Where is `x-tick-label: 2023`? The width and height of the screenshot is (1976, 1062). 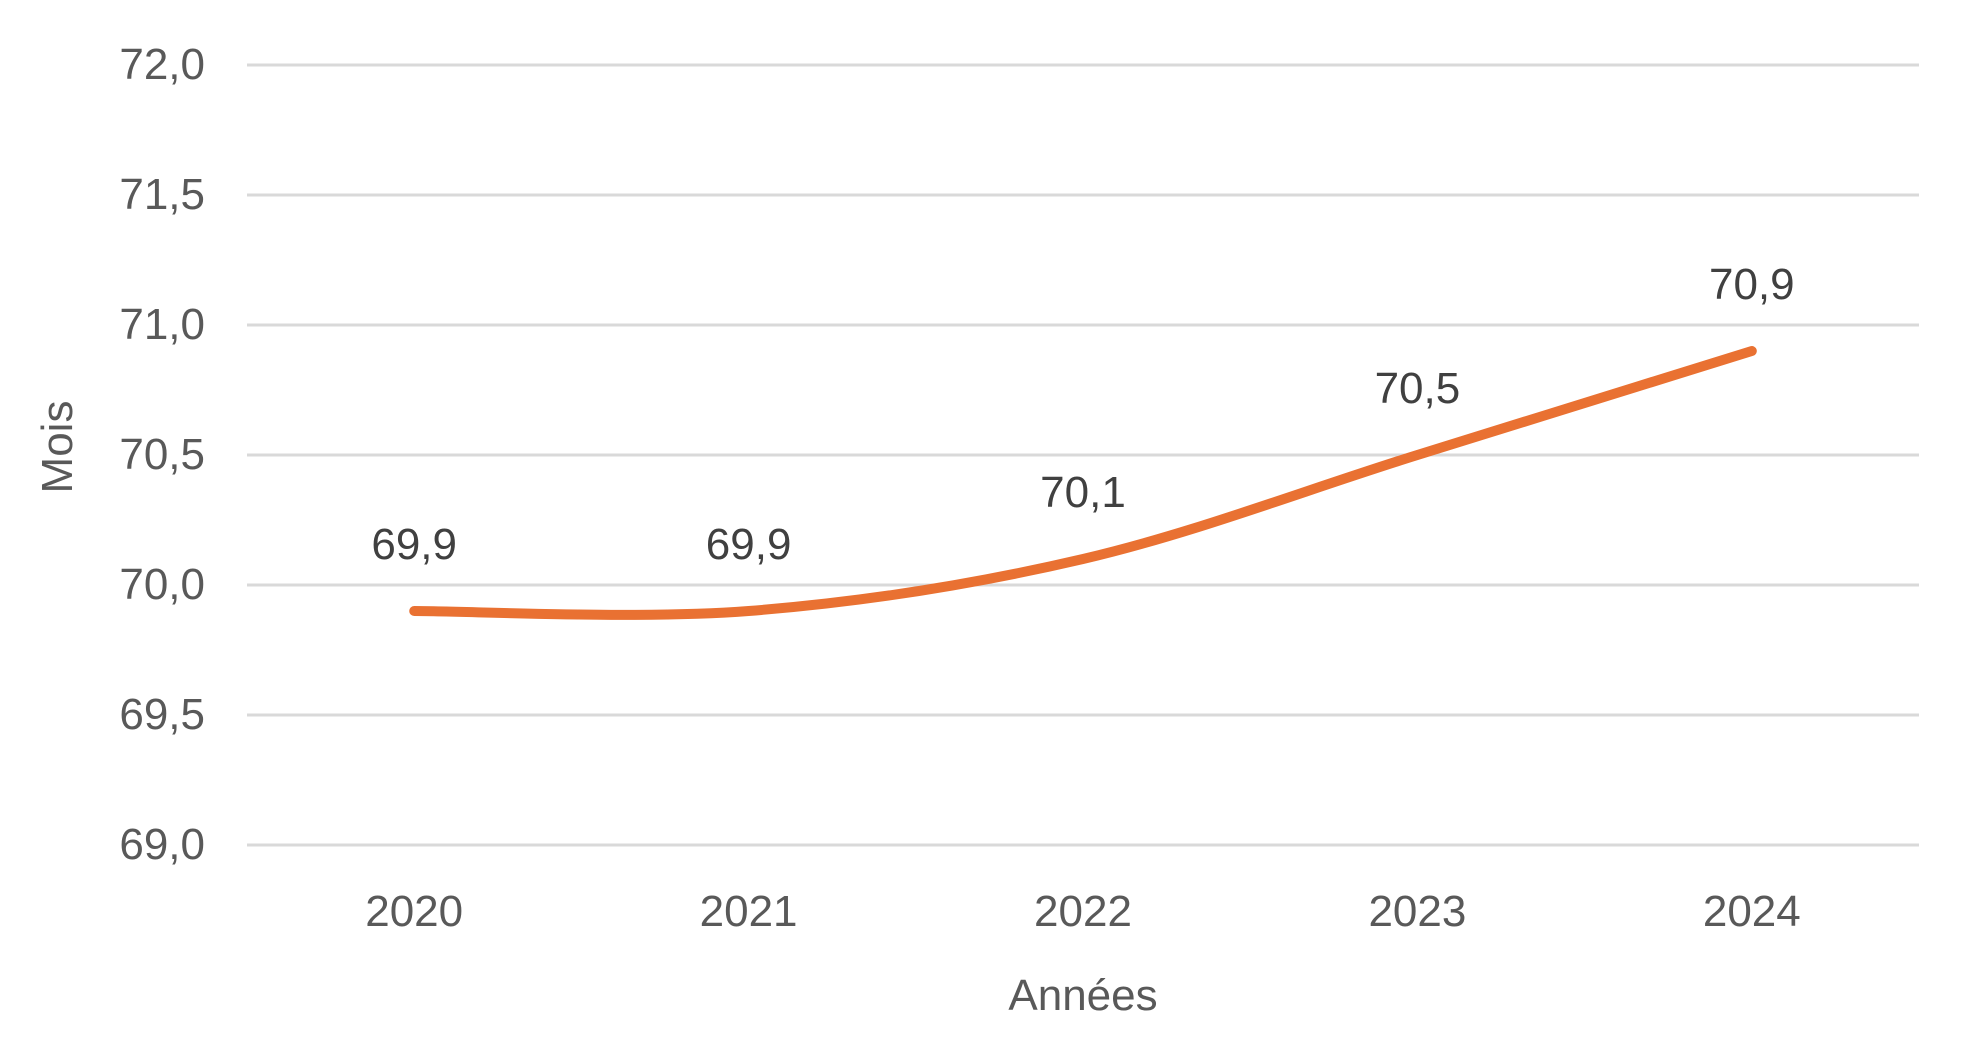 x-tick-label: 2023 is located at coordinates (1417, 911).